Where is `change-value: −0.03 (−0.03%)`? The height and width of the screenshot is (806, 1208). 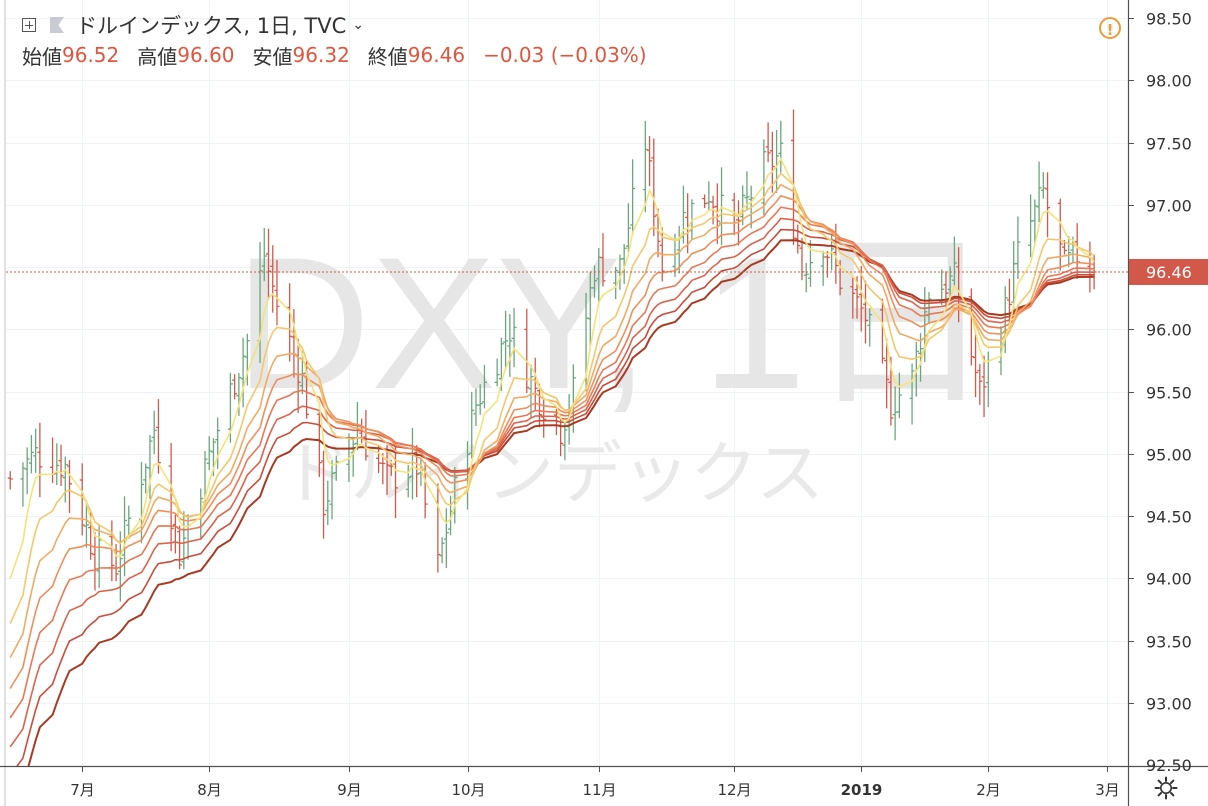
change-value: −0.03 (−0.03%) is located at coordinates (565, 55).